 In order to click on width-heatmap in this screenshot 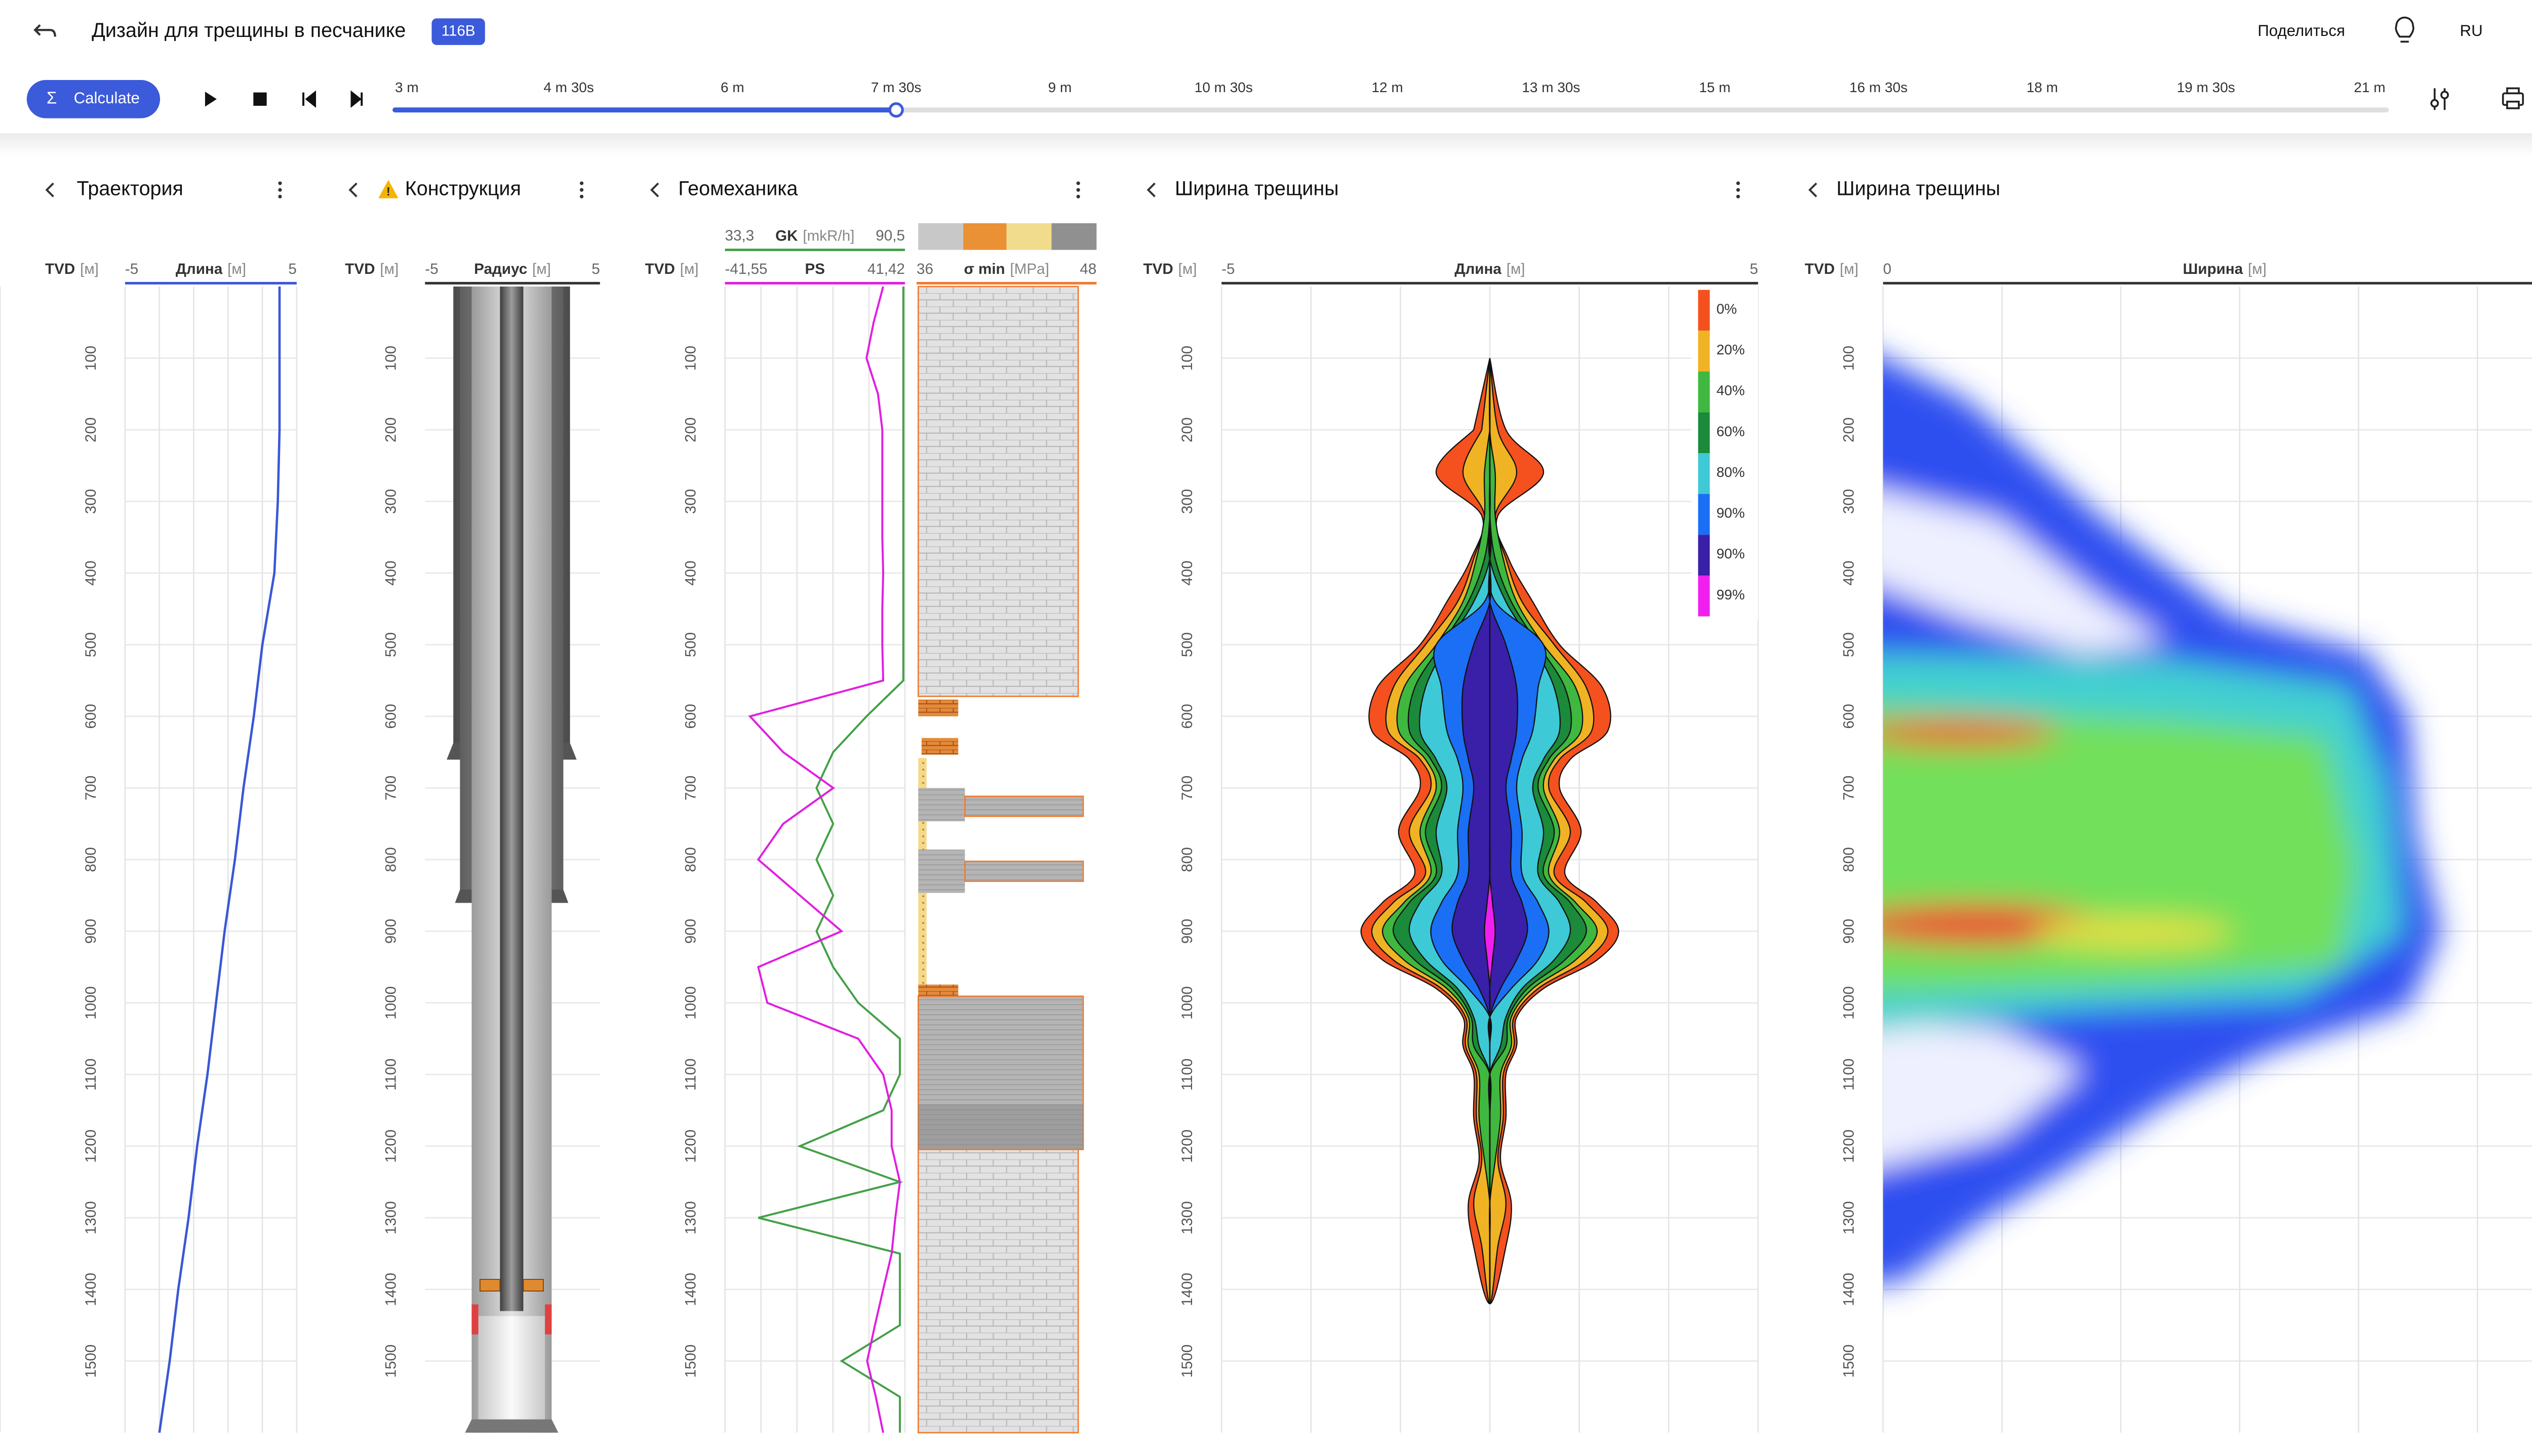, I will do `click(2162, 820)`.